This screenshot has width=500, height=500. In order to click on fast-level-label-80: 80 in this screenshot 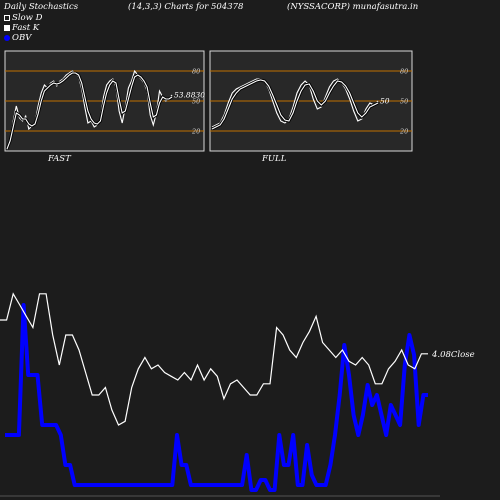, I will do `click(196, 72)`.